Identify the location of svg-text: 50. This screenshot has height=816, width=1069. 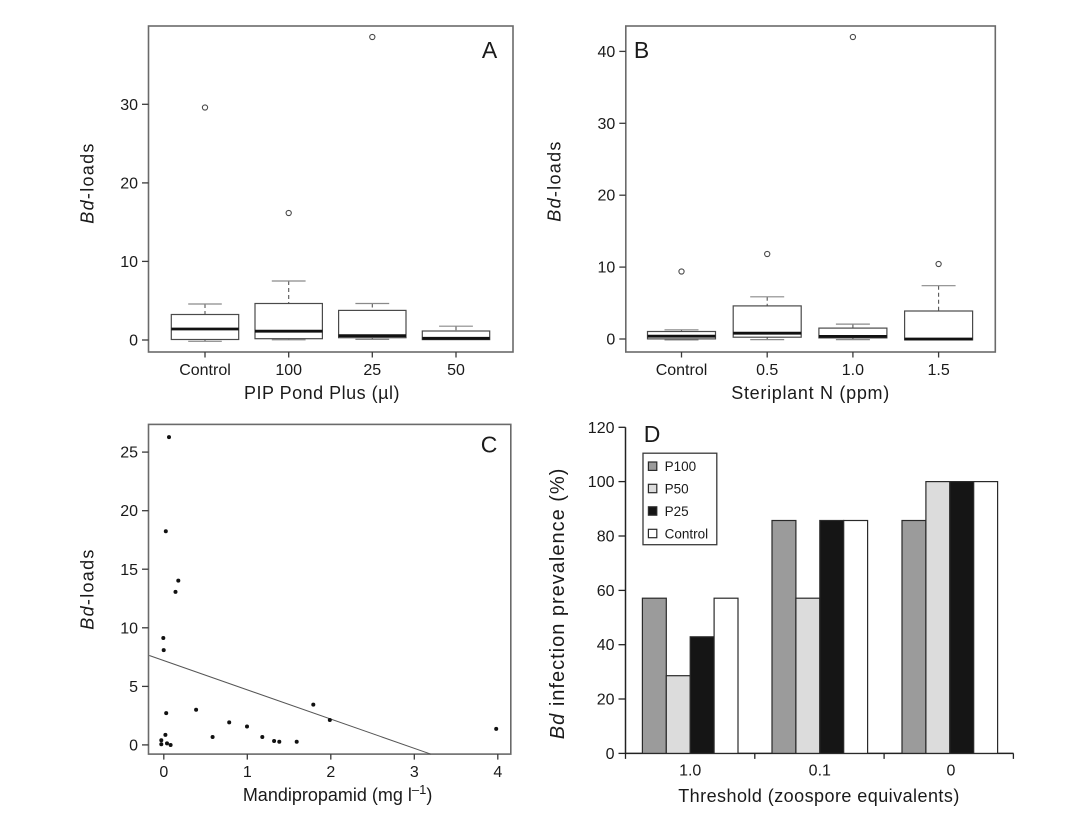
(456, 370).